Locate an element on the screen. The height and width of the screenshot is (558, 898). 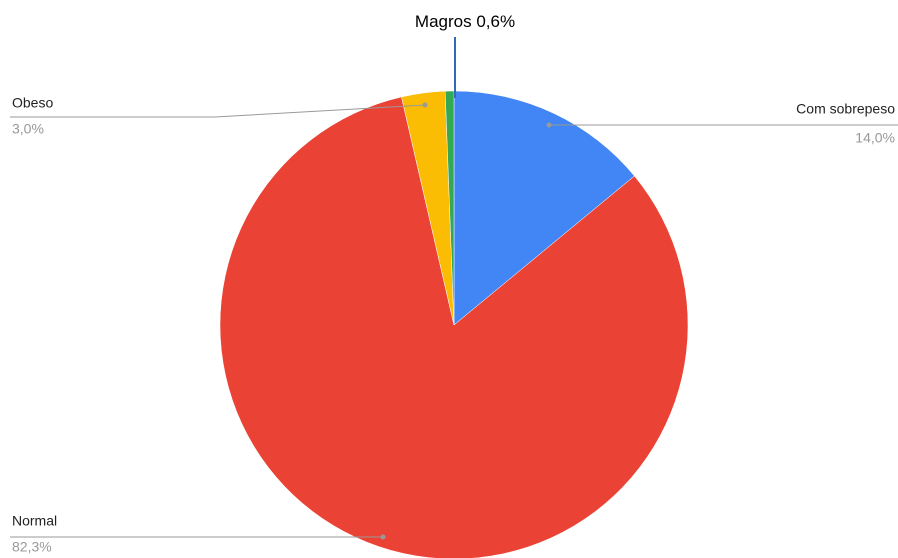
slice-label: Obeso is located at coordinates (32, 103).